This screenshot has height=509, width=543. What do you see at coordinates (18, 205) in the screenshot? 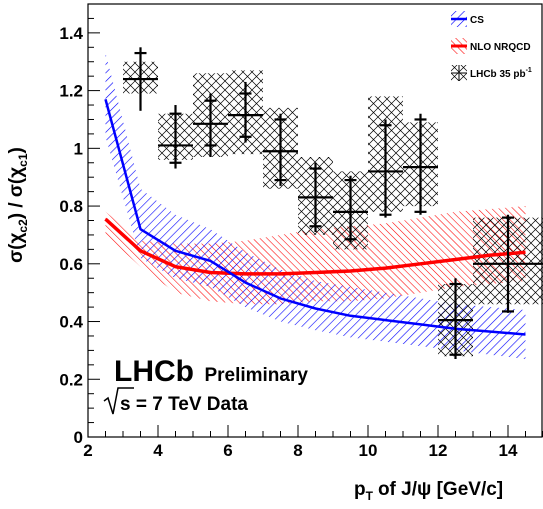
I see `y-axis-title: σ(χc2) / σ(χc1)` at bounding box center [18, 205].